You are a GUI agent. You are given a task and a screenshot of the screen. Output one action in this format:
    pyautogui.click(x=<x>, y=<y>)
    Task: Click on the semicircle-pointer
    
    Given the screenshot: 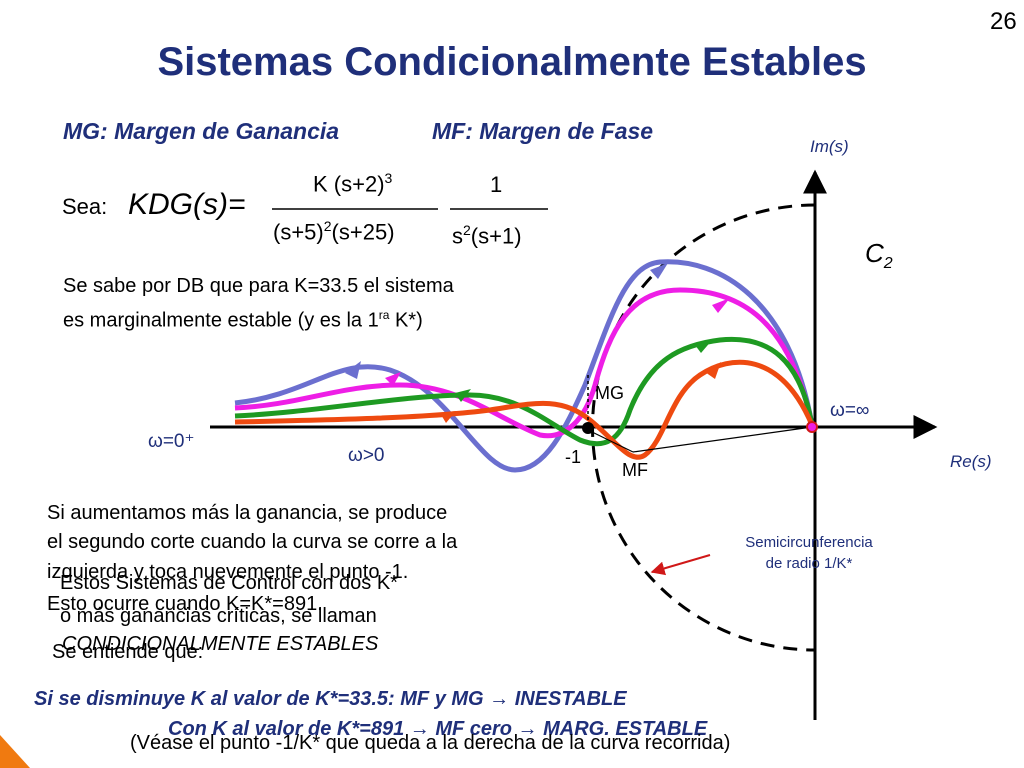 What is the action you would take?
    pyautogui.click(x=680, y=565)
    